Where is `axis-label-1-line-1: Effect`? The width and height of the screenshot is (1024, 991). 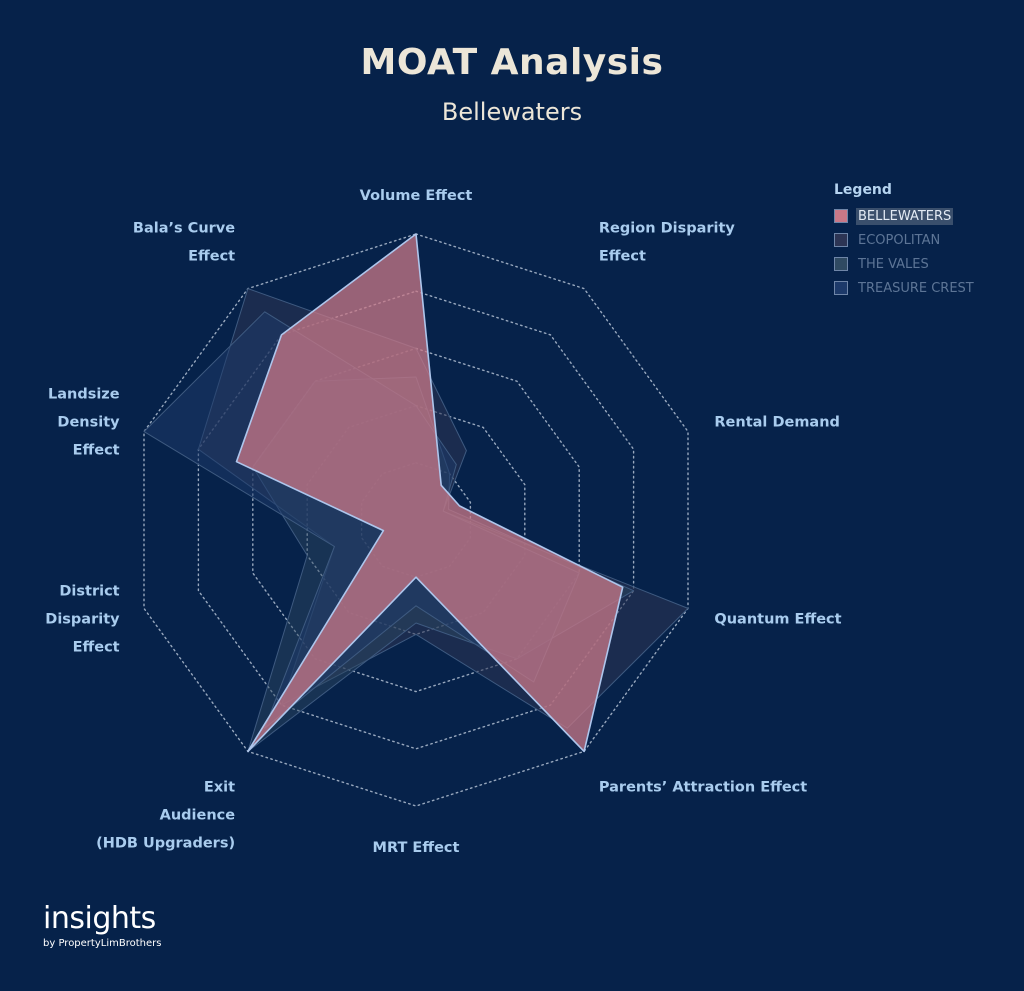 axis-label-1-line-1: Effect is located at coordinates (622, 257).